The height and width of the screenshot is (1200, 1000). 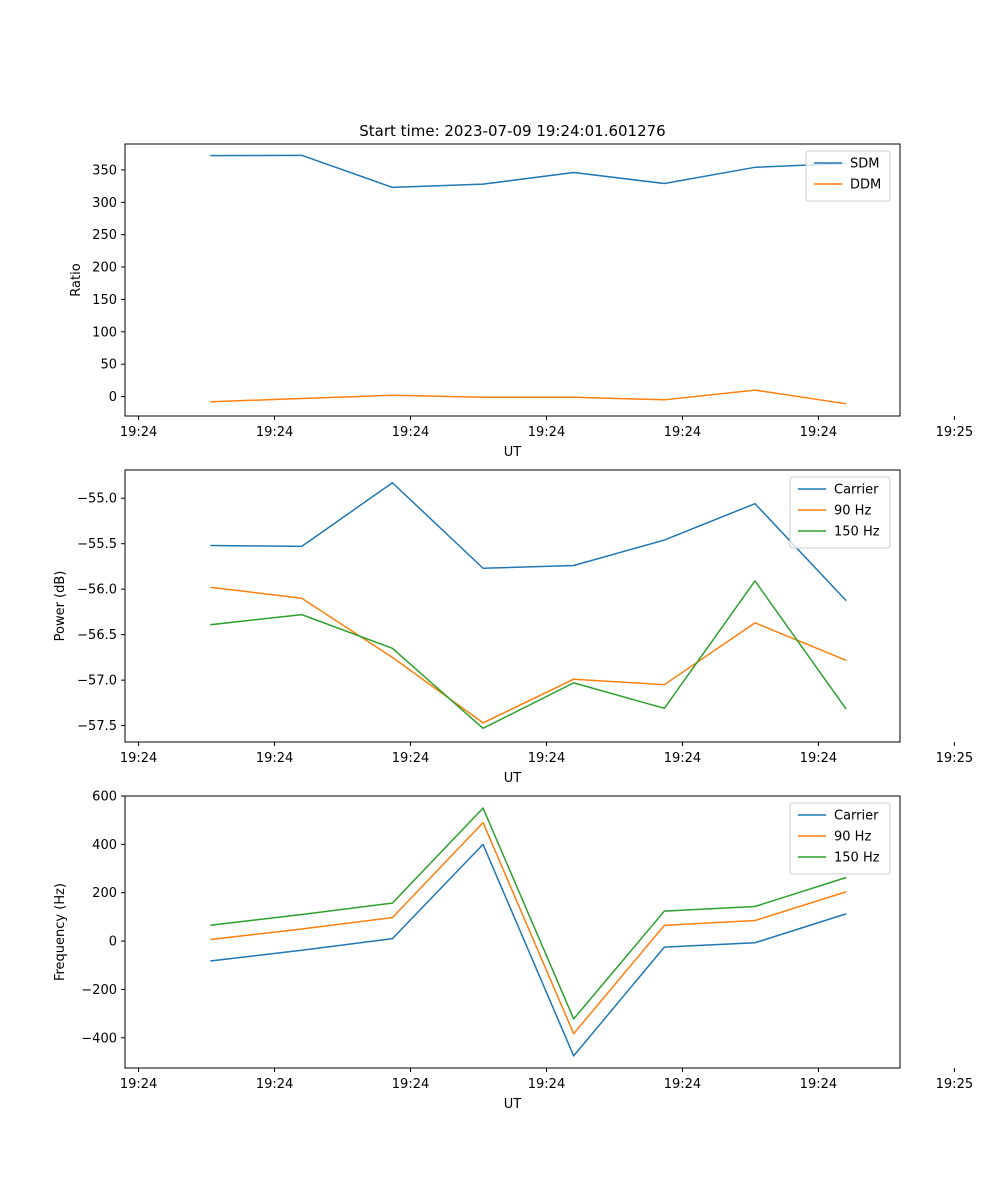 I want to click on frequency-series-carrier, so click(x=528, y=950).